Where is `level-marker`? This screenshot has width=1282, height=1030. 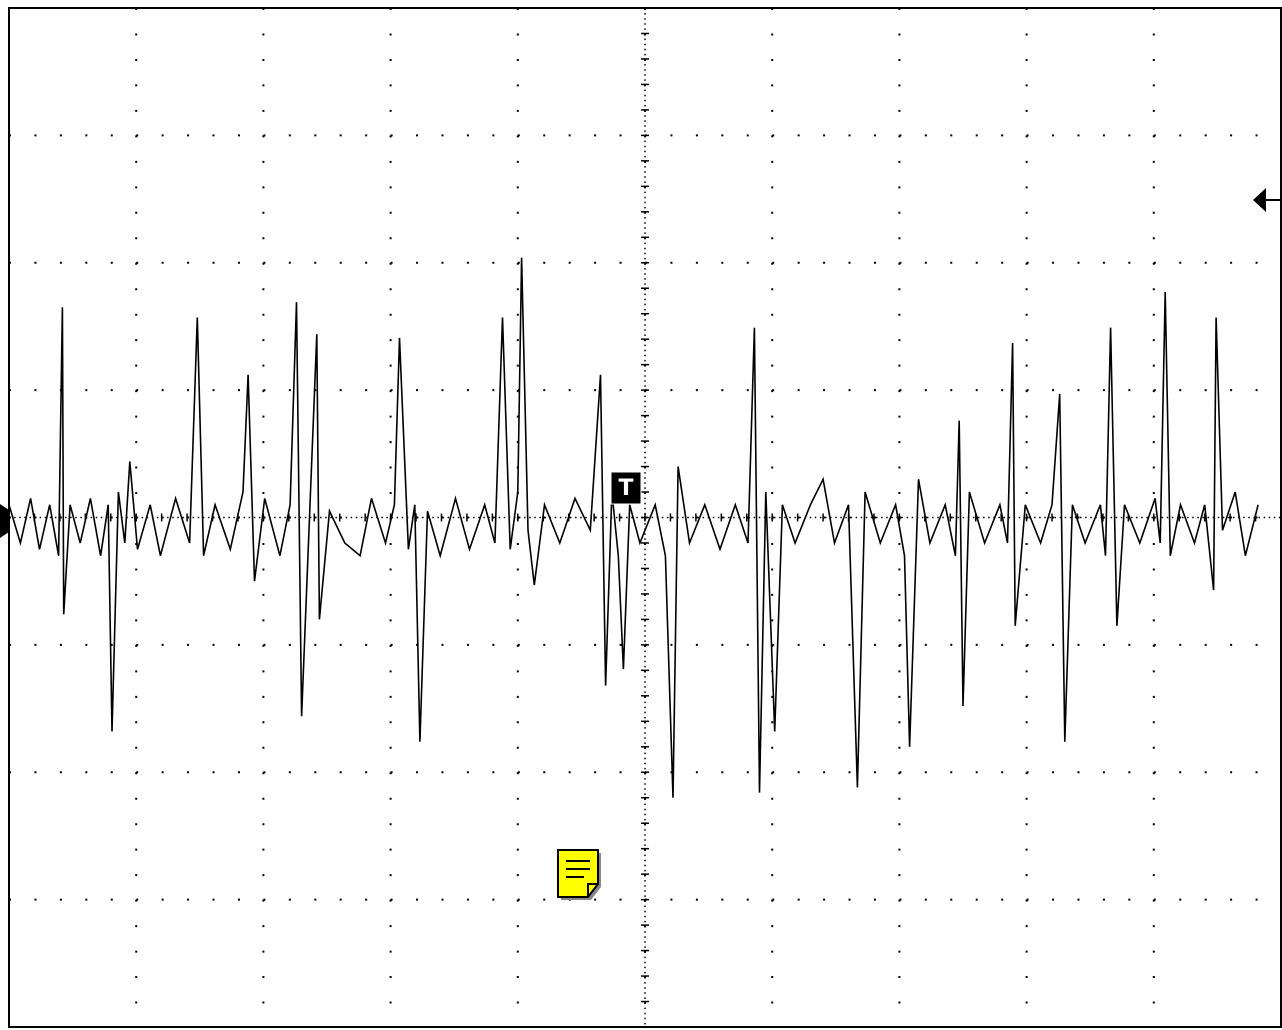 level-marker is located at coordinates (1267, 200).